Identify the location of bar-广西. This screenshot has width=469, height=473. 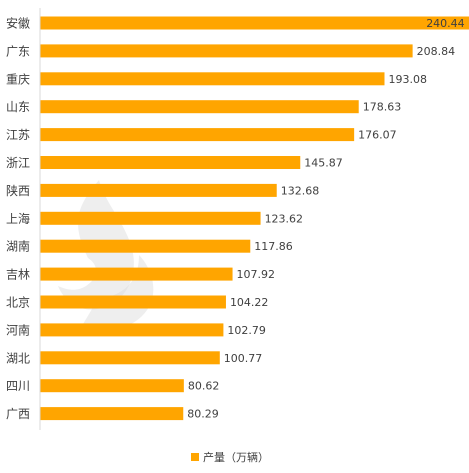
(112, 414).